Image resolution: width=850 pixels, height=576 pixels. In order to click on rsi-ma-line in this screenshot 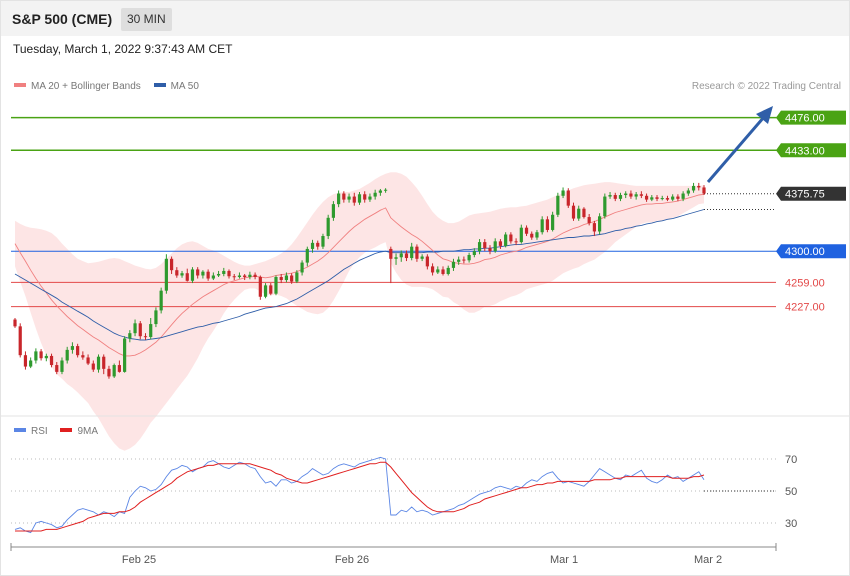, I will do `click(360, 496)`.